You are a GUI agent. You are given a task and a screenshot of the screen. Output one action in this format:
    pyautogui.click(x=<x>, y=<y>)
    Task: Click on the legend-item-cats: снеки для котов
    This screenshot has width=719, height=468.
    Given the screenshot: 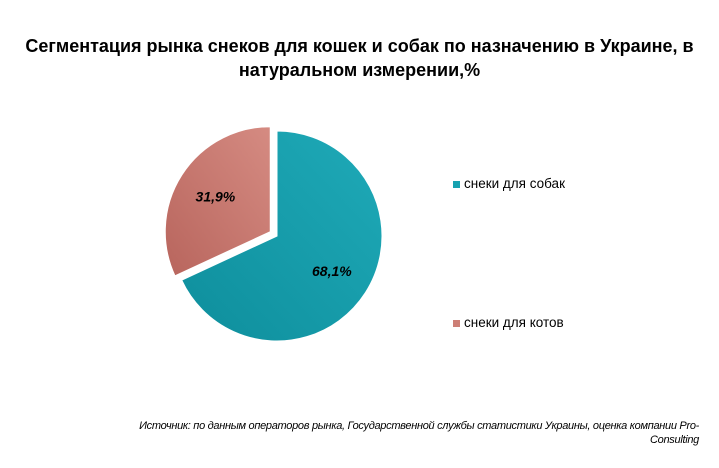 What is the action you would take?
    pyautogui.click(x=508, y=323)
    